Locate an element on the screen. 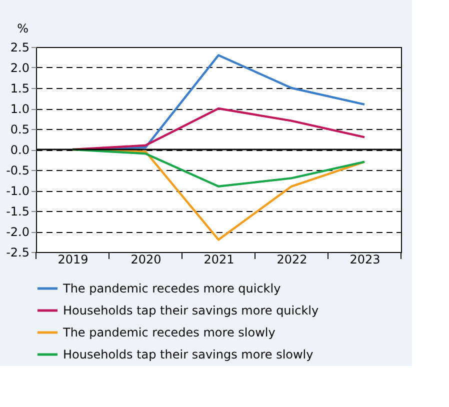  y-tick-label: -2.0 is located at coordinates (18, 232).